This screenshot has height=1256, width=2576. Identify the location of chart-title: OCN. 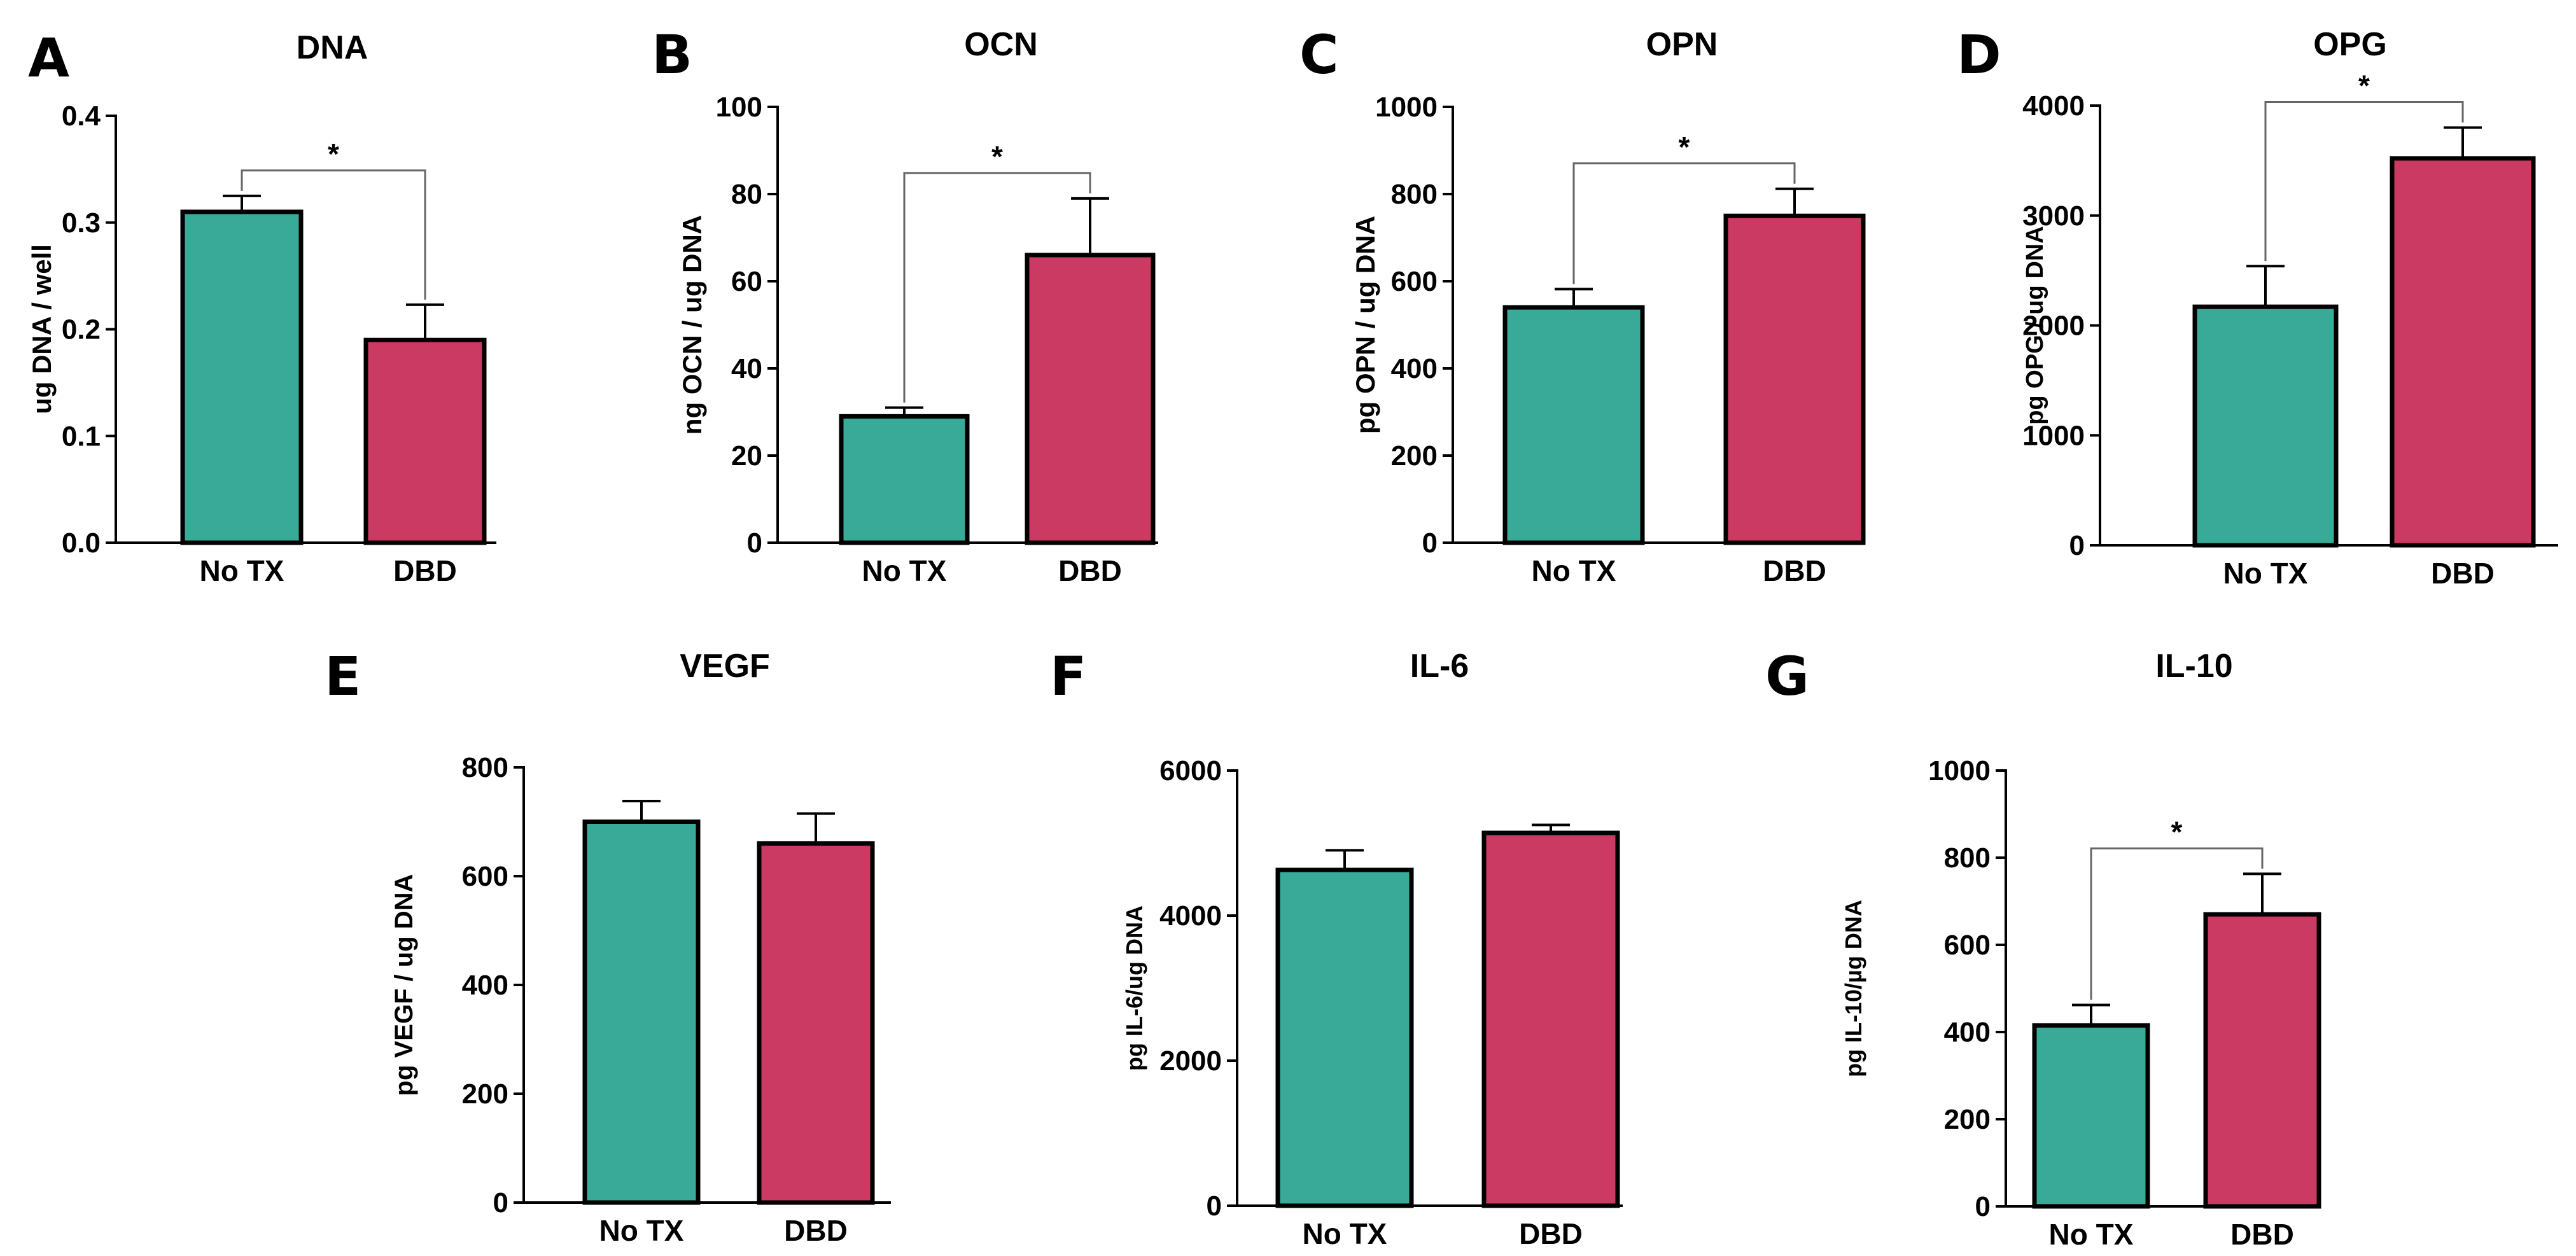
(1001, 44).